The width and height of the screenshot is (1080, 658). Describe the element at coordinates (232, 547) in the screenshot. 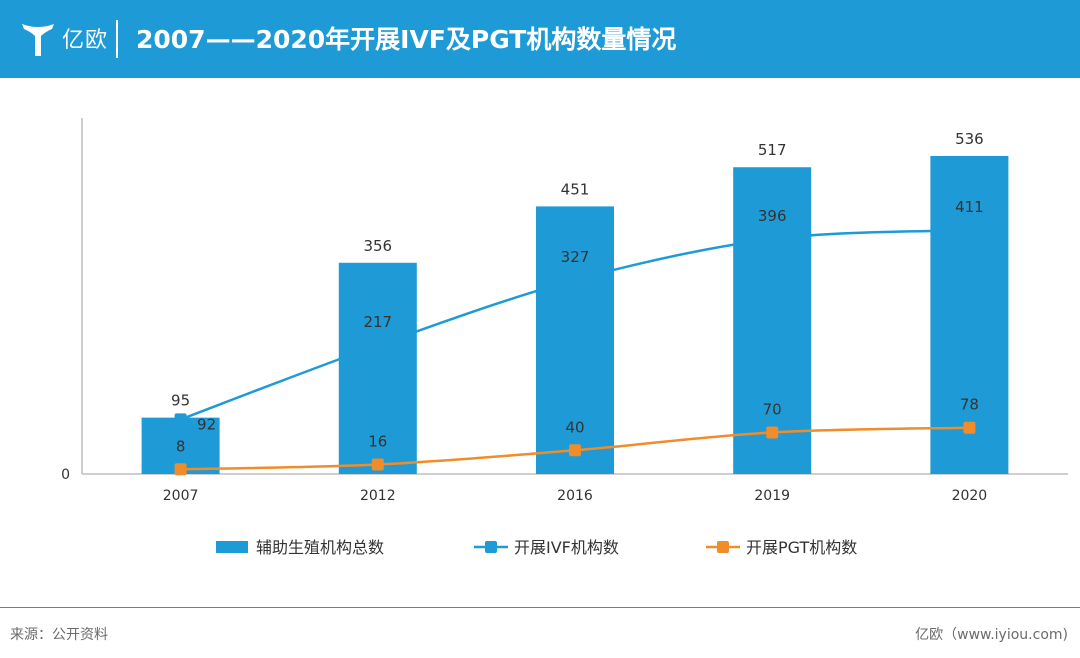

I see `legend-swatch` at that location.